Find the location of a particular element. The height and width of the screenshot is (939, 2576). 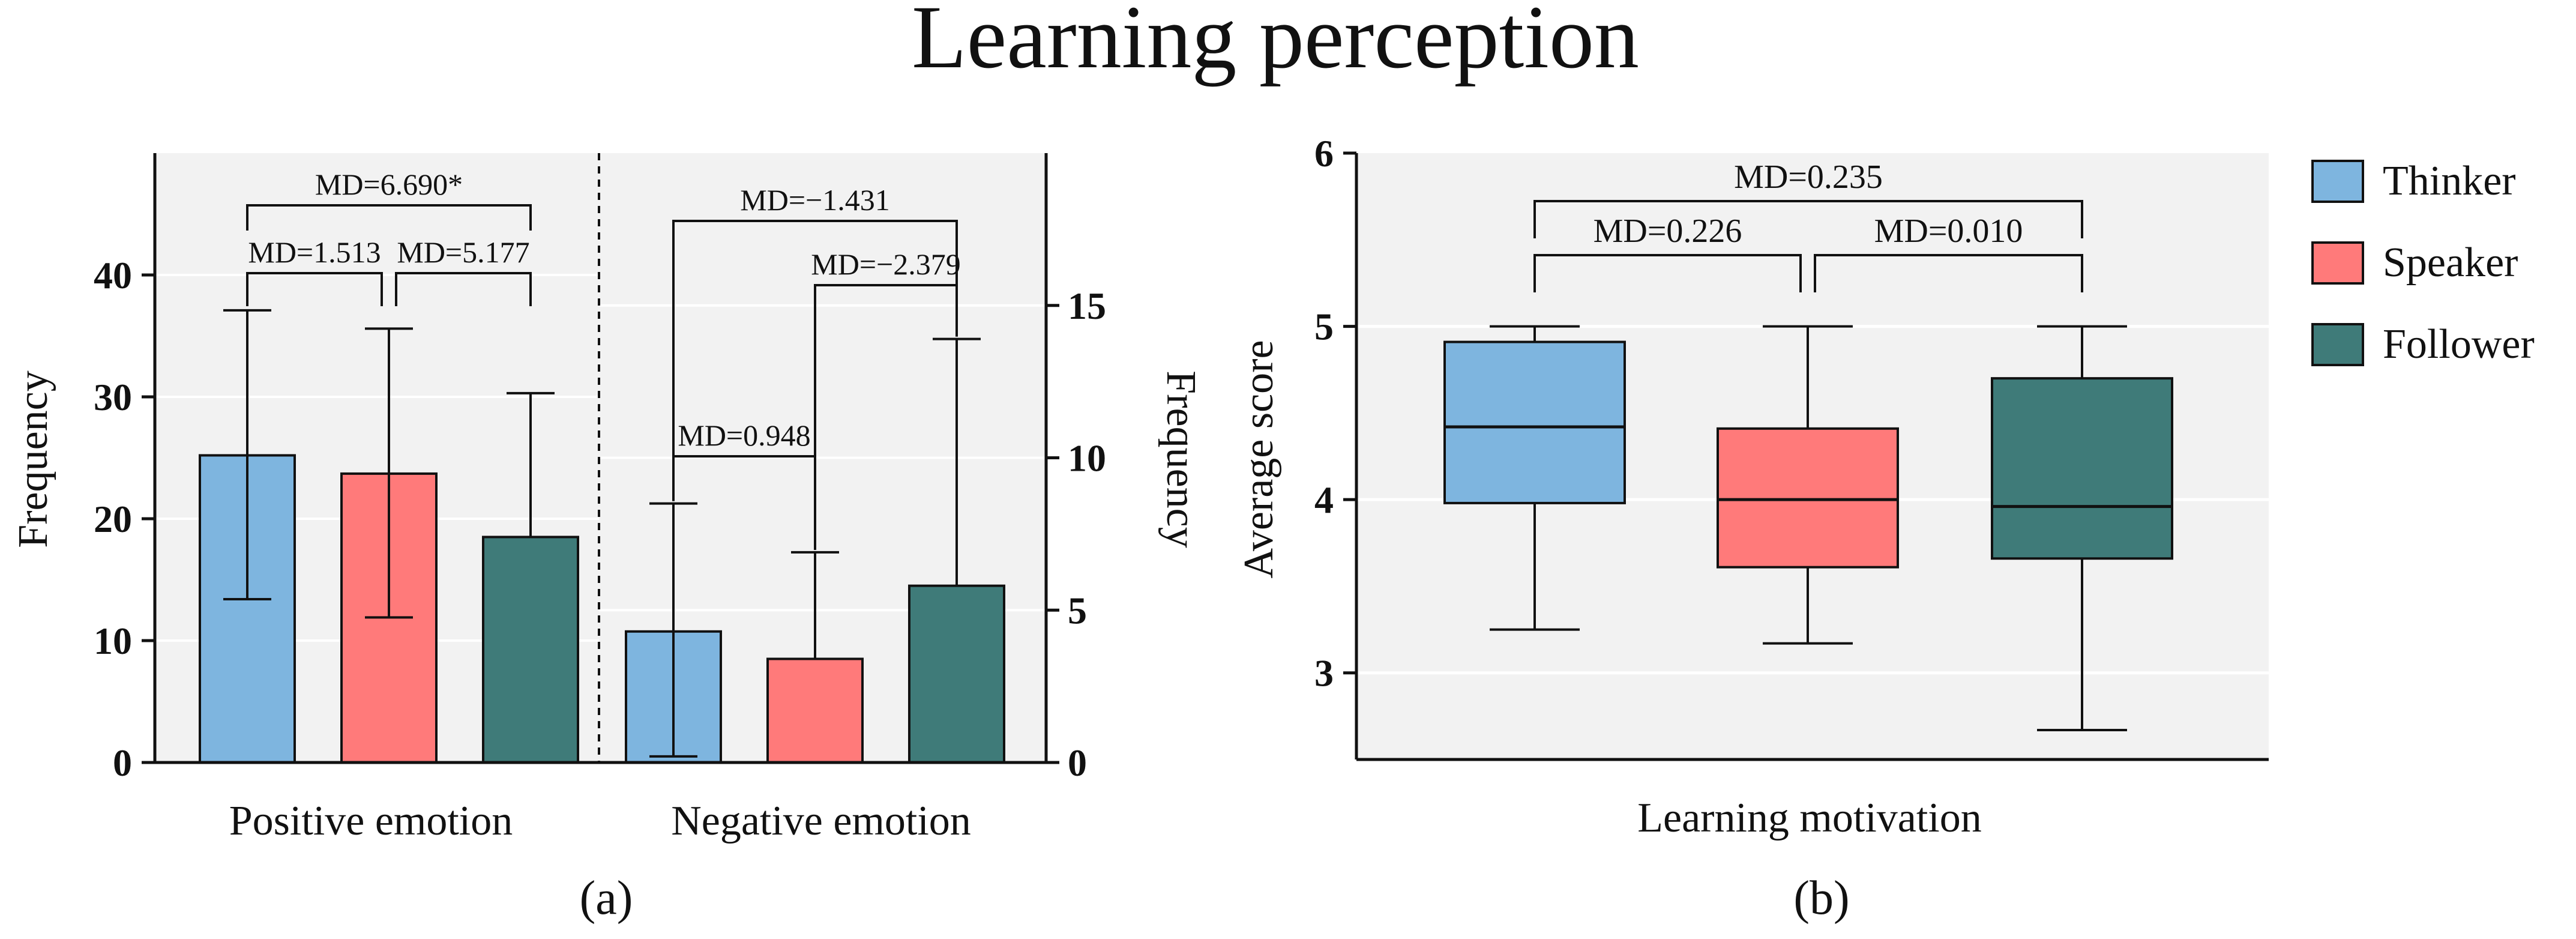

panel-a-right-tick-label: 10 is located at coordinates (1087, 459).